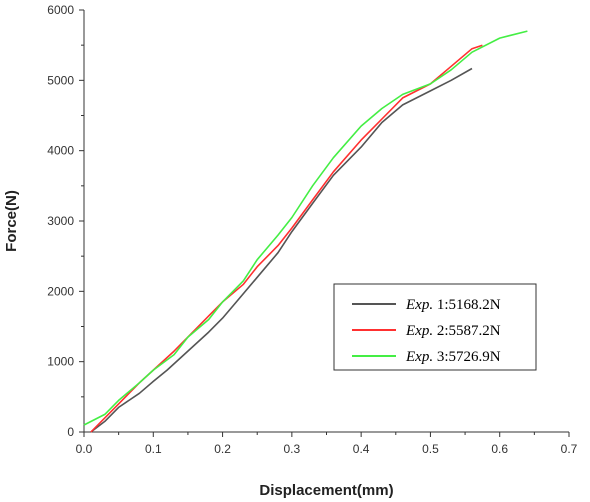 This screenshot has height=502, width=590. Describe the element at coordinates (361, 449) in the screenshot. I see `x-tick-label: 0.4` at that location.